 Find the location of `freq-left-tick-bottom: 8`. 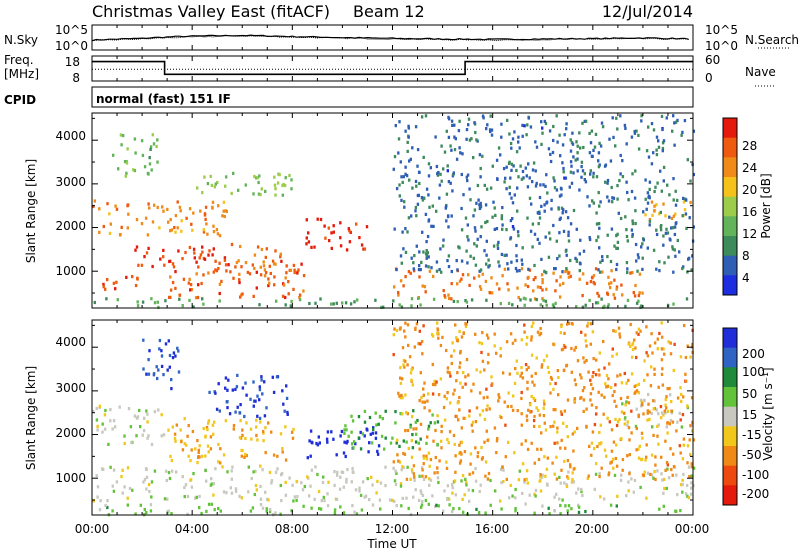

freq-left-tick-bottom: 8 is located at coordinates (76, 78).